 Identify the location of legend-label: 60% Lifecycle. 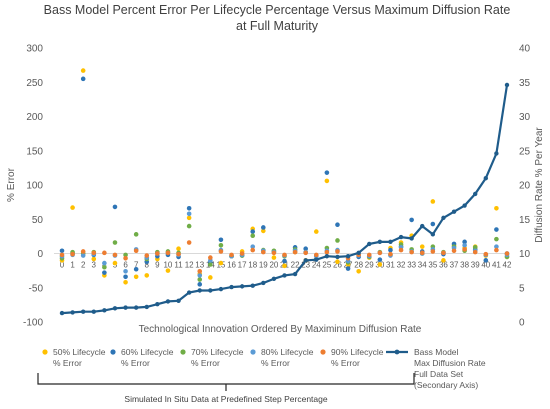
(147, 352).